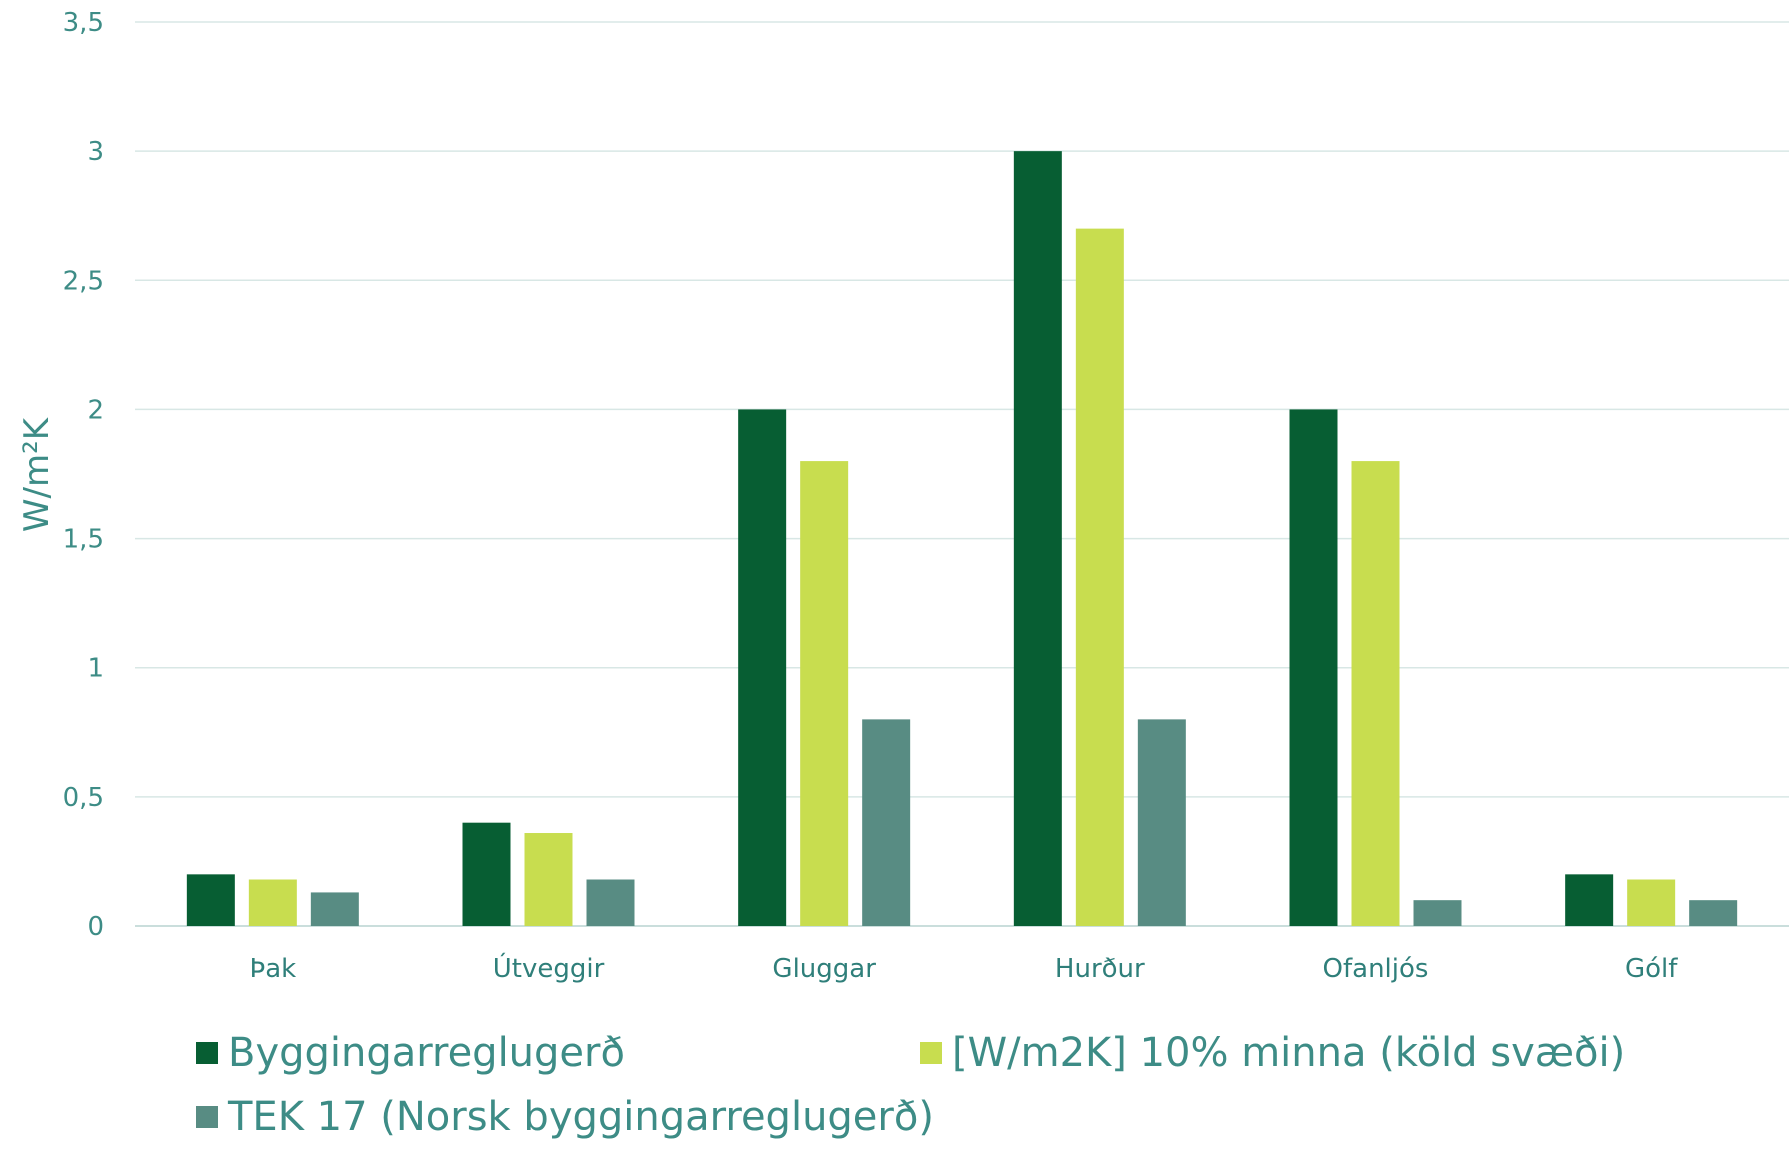 This screenshot has width=1789, height=1150. What do you see at coordinates (95, 927) in the screenshot?
I see `y-tick-label: 0` at bounding box center [95, 927].